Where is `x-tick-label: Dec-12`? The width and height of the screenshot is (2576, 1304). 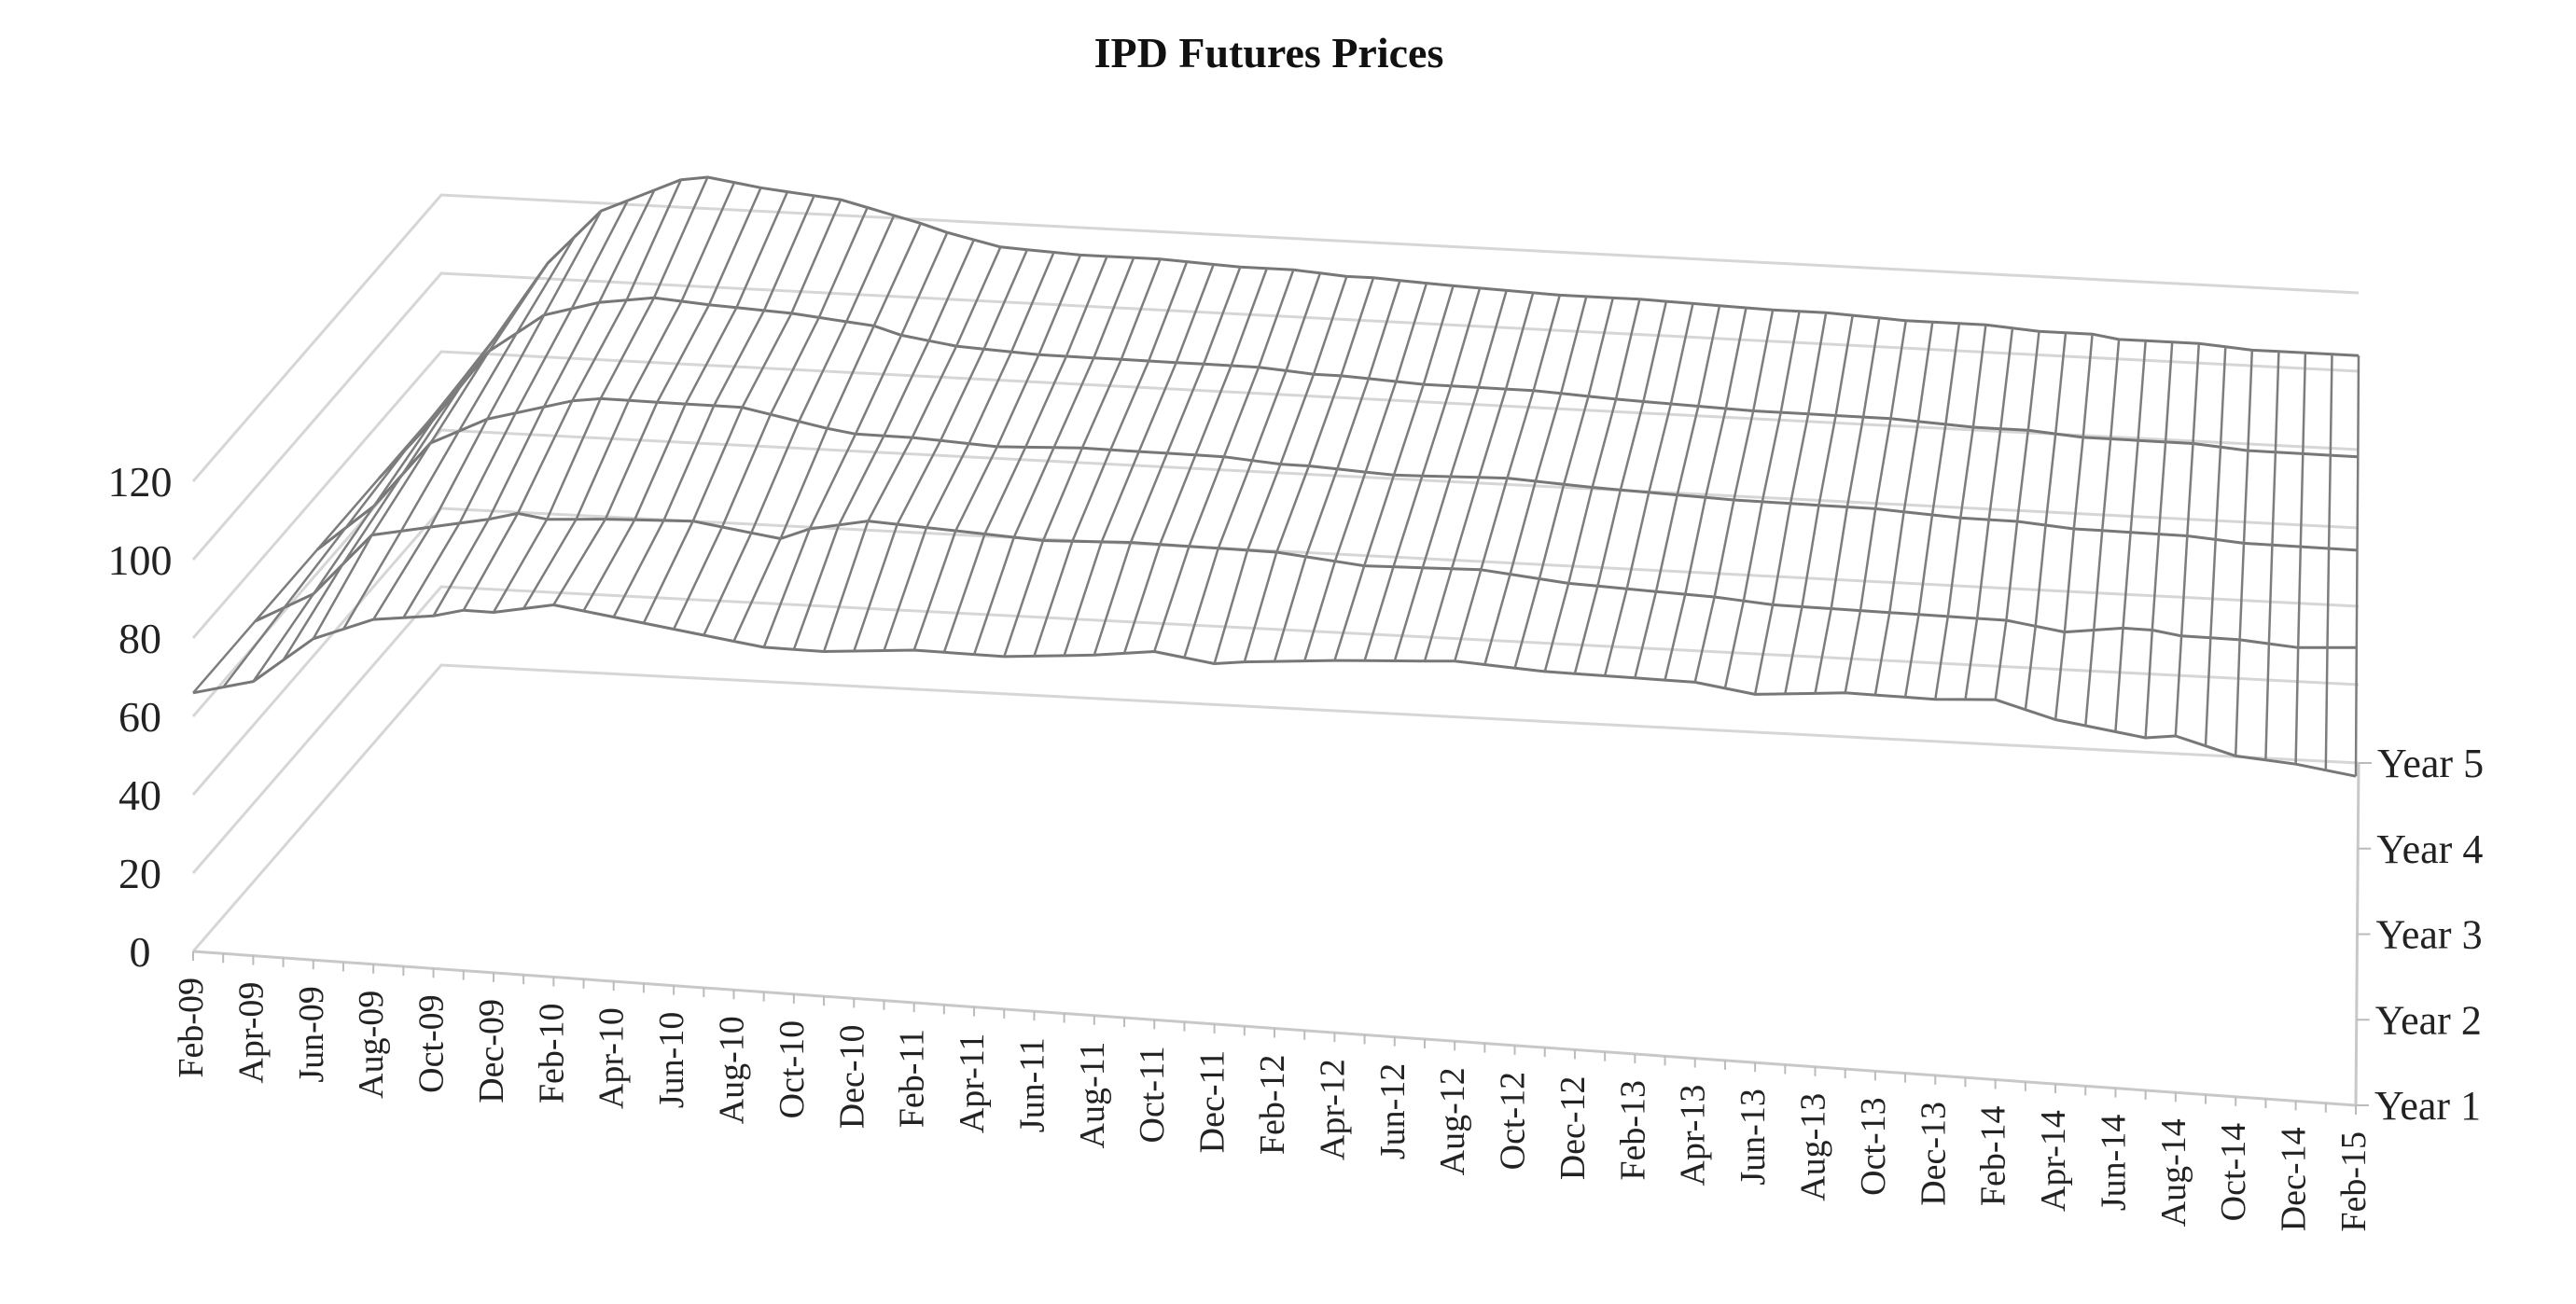 x-tick-label: Dec-12 is located at coordinates (1573, 1127).